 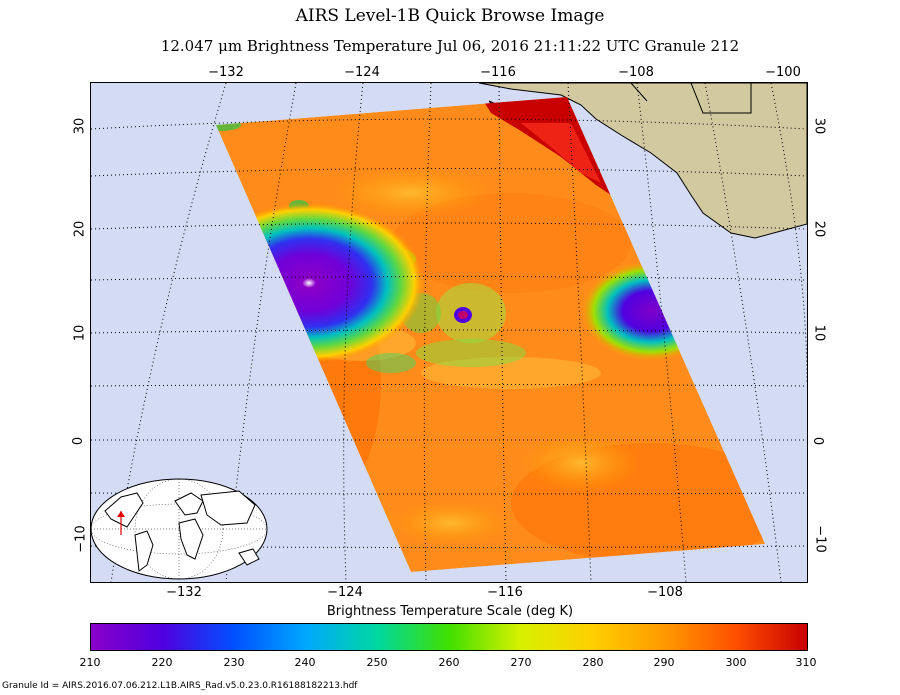 What do you see at coordinates (819, 333) in the screenshot?
I see `lat-tick-right: 10` at bounding box center [819, 333].